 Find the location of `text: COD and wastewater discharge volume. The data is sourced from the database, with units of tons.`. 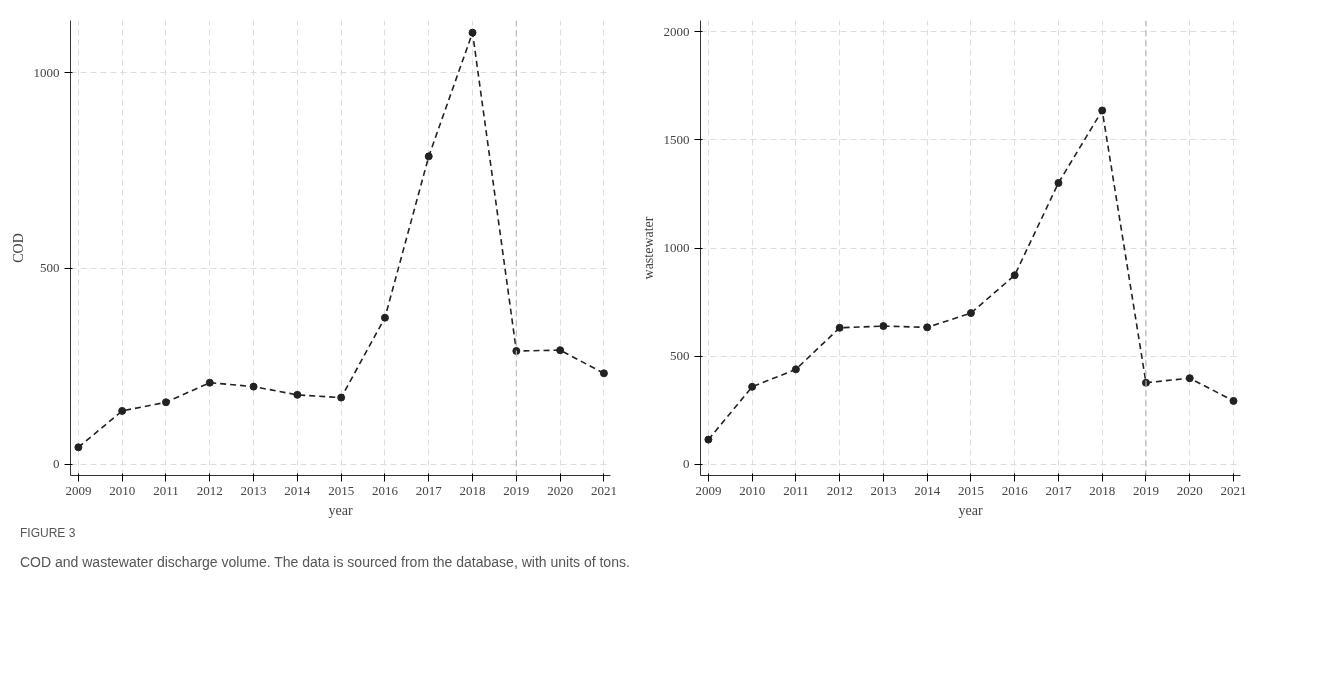

text: COD and wastewater discharge volume. The data is sourced from the database, with units of tons. is located at coordinates (325, 563).